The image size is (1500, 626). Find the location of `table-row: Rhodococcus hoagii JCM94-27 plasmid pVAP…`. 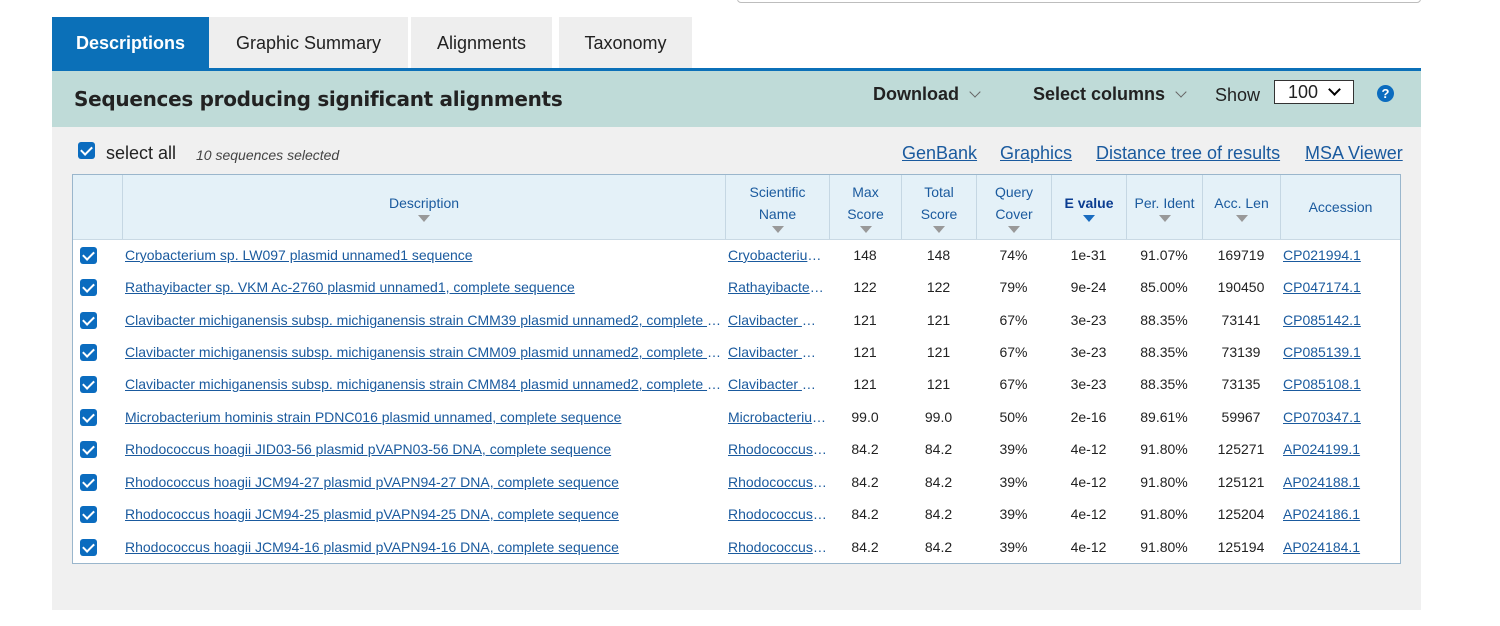

table-row: Rhodococcus hoagii JCM94-27 plasmid pVAP… is located at coordinates (736, 482).